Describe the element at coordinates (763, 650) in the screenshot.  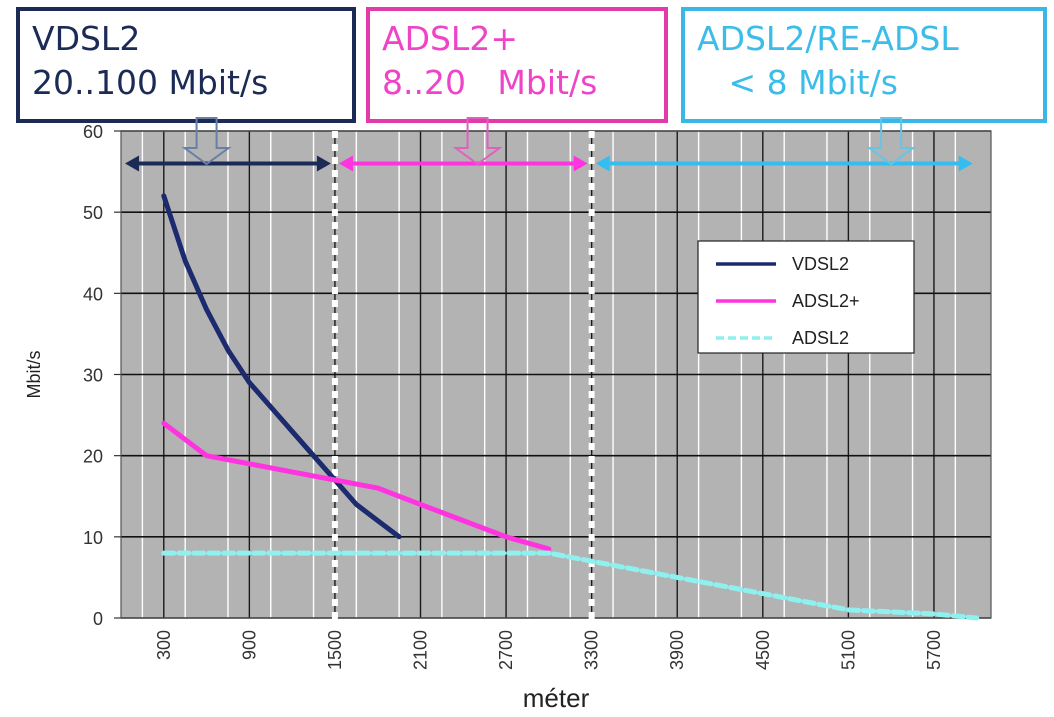
I see `x-tick-label: 4500` at that location.